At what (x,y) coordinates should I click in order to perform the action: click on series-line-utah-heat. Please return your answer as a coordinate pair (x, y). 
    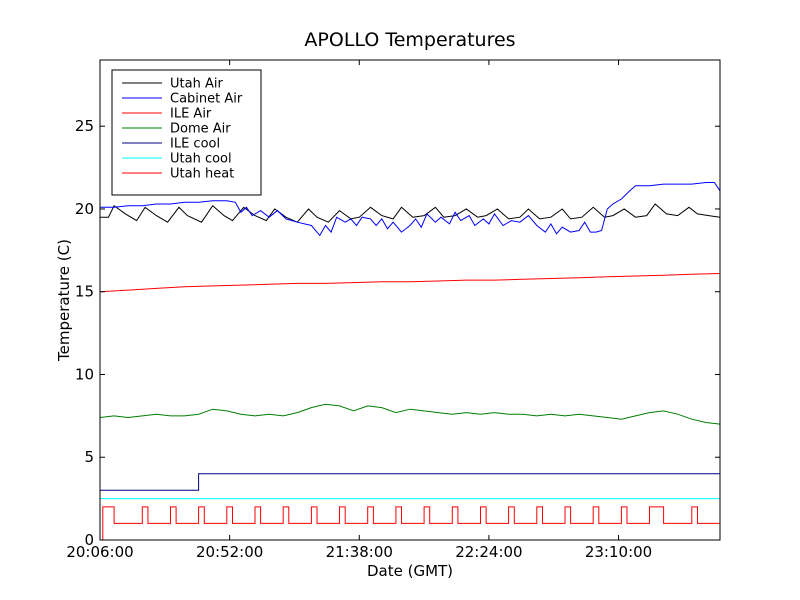
    Looking at the image, I should click on (411, 523).